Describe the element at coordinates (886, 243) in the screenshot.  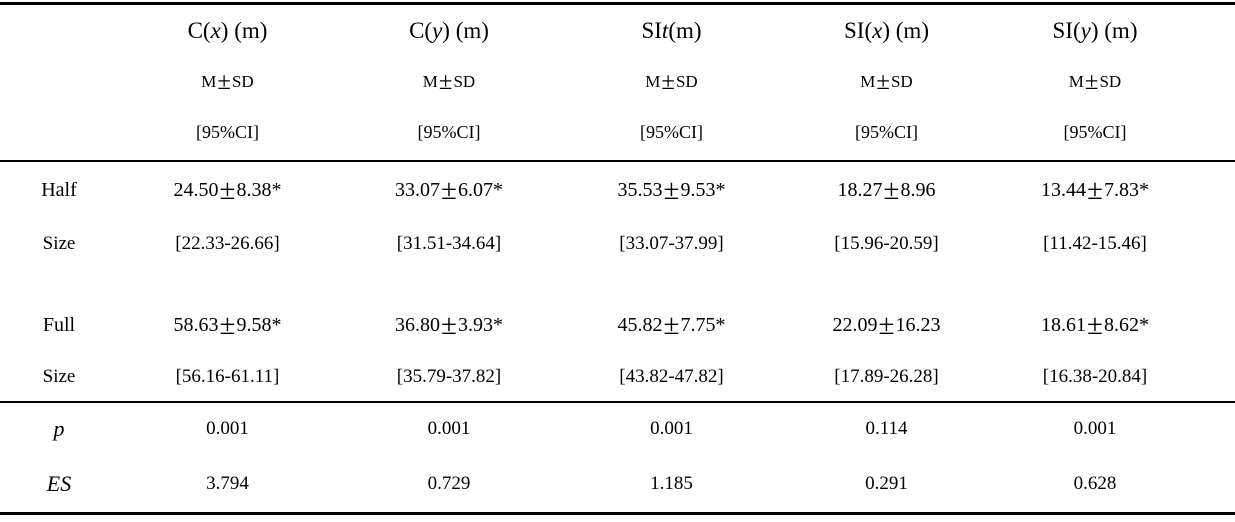
I see `ci-value: [15.96-20.59]` at that location.